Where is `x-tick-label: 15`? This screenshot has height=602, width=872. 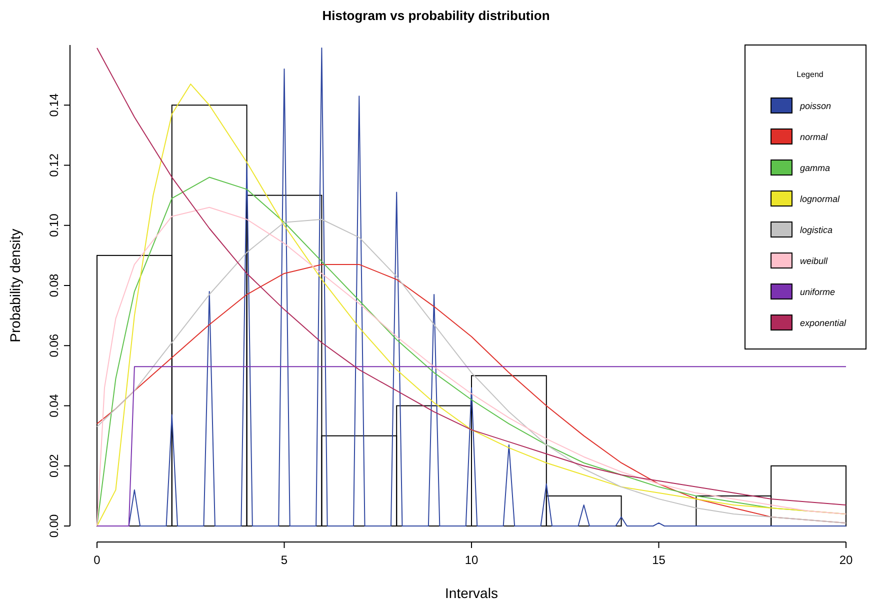
x-tick-label: 15 is located at coordinates (659, 560).